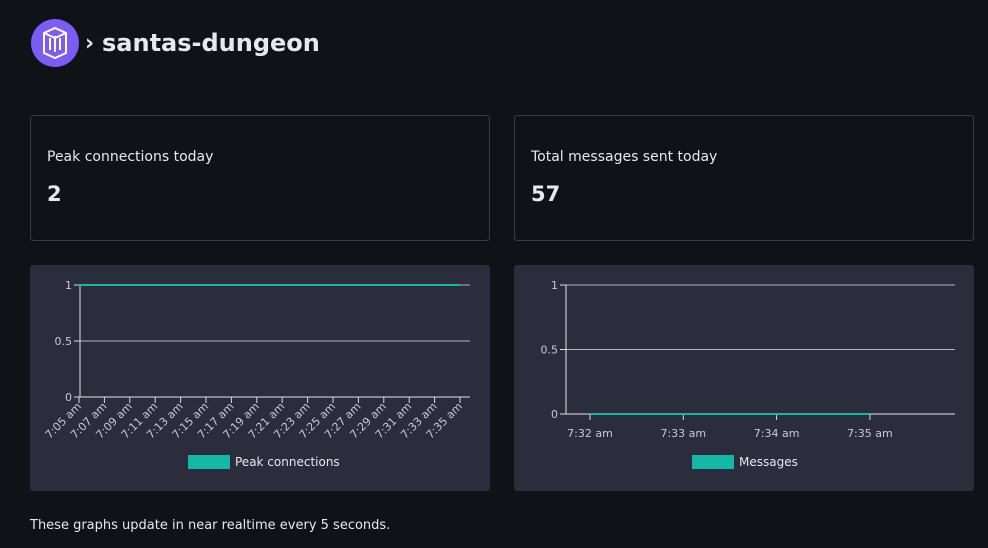 The width and height of the screenshot is (988, 548). What do you see at coordinates (768, 462) in the screenshot?
I see `legend-label: Messages` at bounding box center [768, 462].